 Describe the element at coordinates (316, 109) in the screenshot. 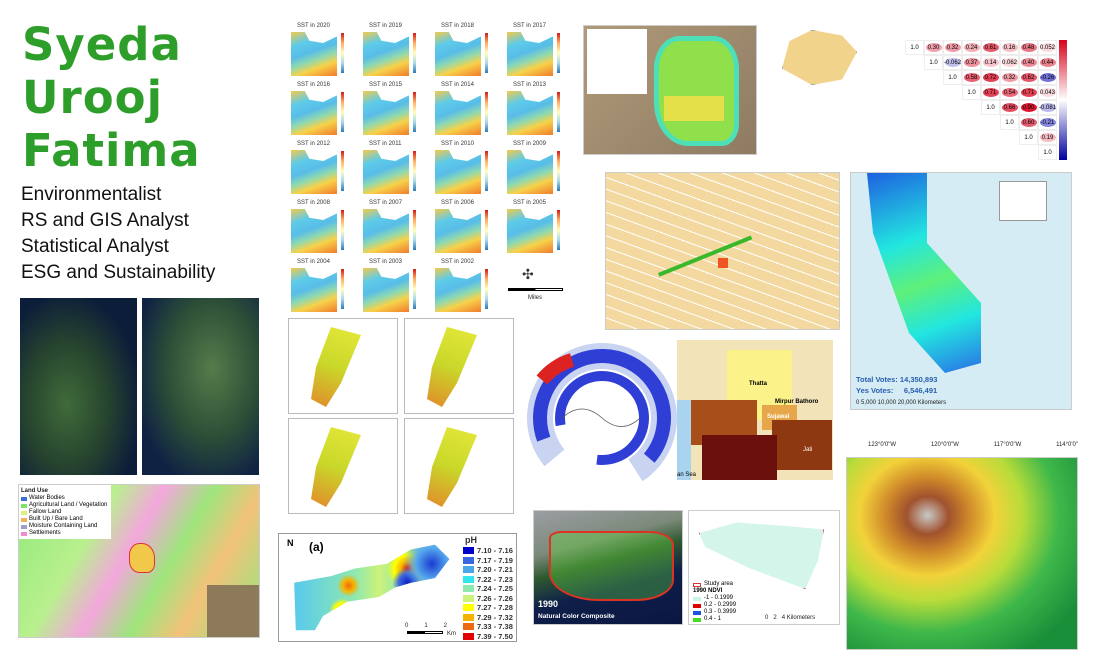

I see `sst-map: SST in 2016` at that location.